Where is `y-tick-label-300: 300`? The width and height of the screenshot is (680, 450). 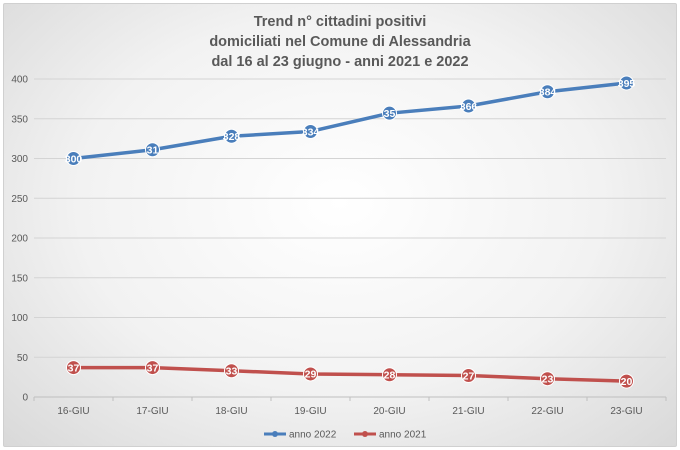 y-tick-label-300: 300 is located at coordinates (19, 159).